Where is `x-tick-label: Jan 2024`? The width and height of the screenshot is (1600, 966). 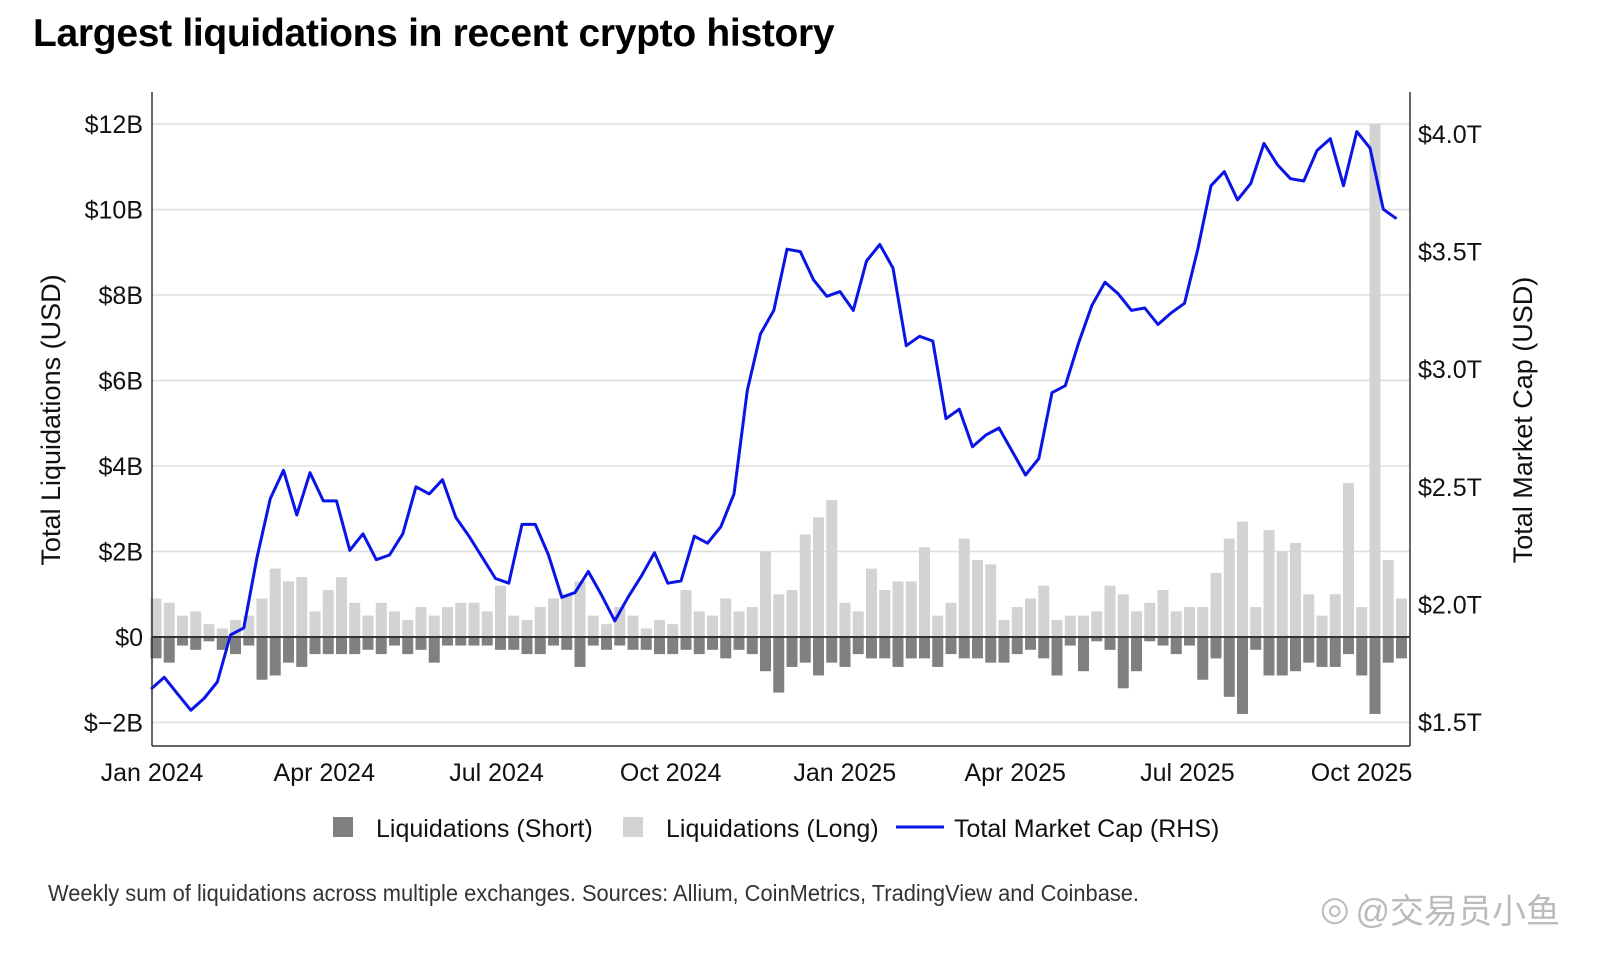
x-tick-label: Jan 2024 is located at coordinates (152, 773).